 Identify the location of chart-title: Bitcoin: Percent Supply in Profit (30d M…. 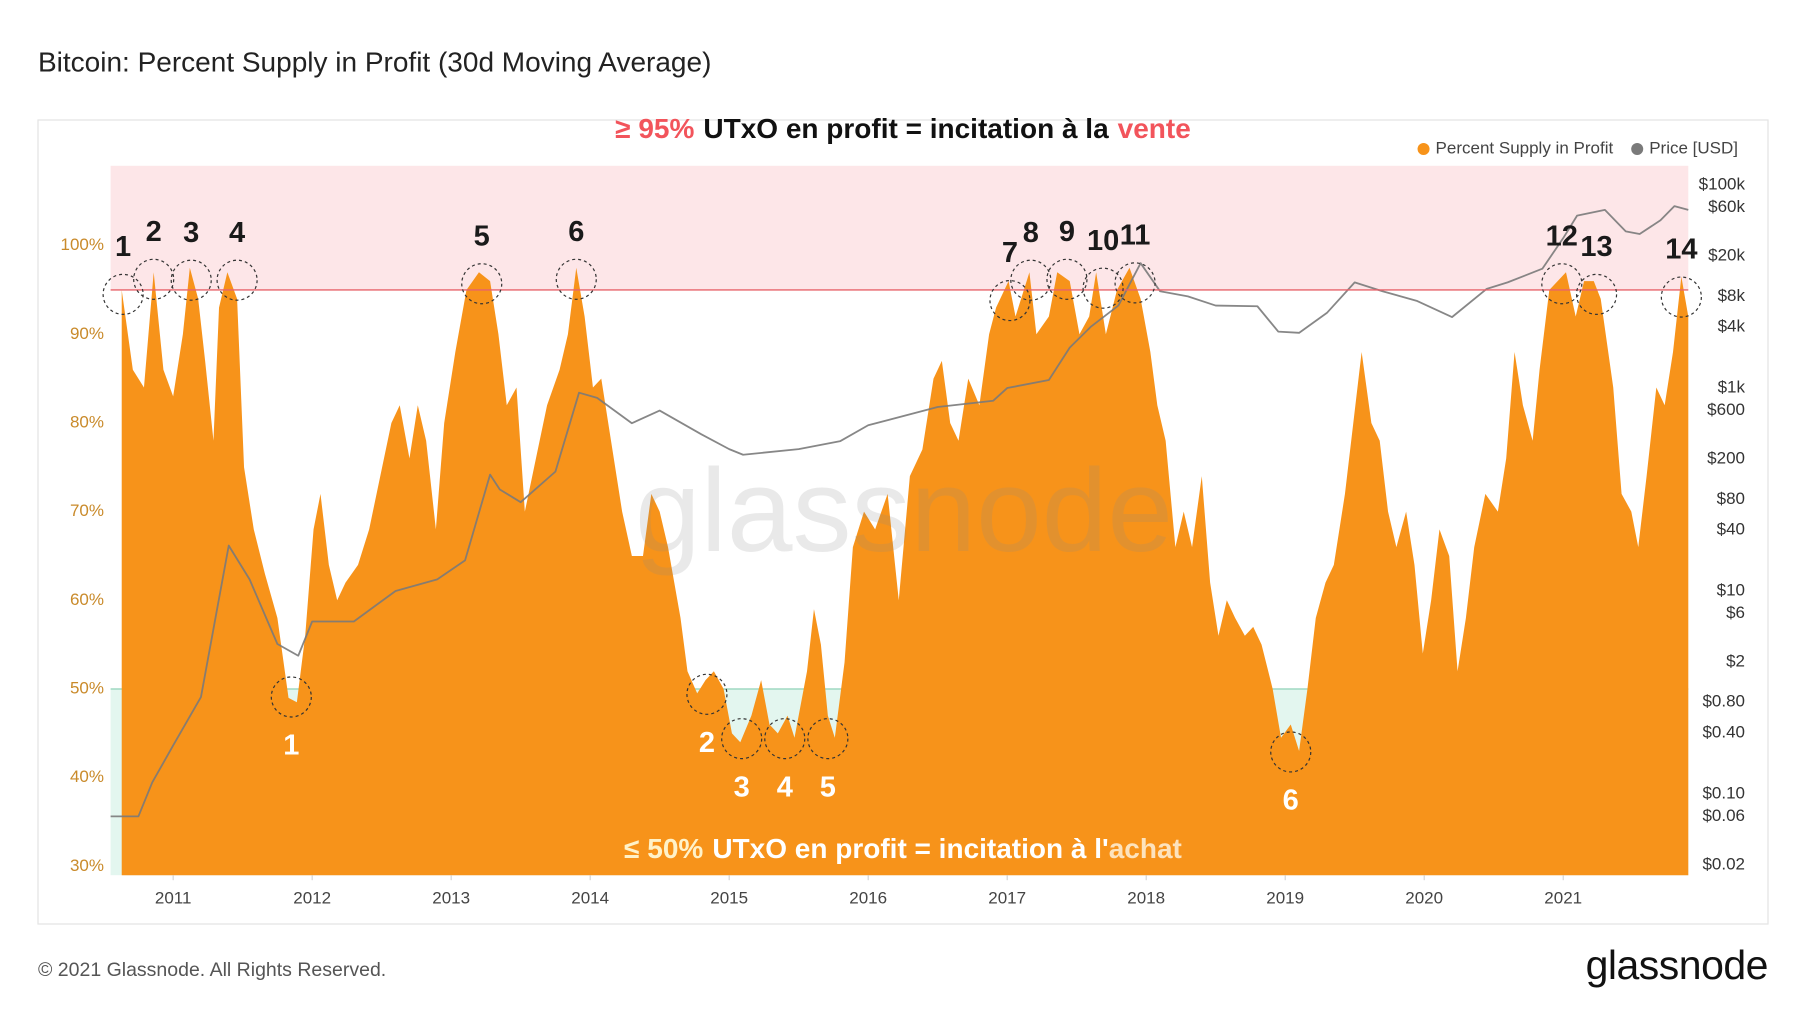
(374, 61).